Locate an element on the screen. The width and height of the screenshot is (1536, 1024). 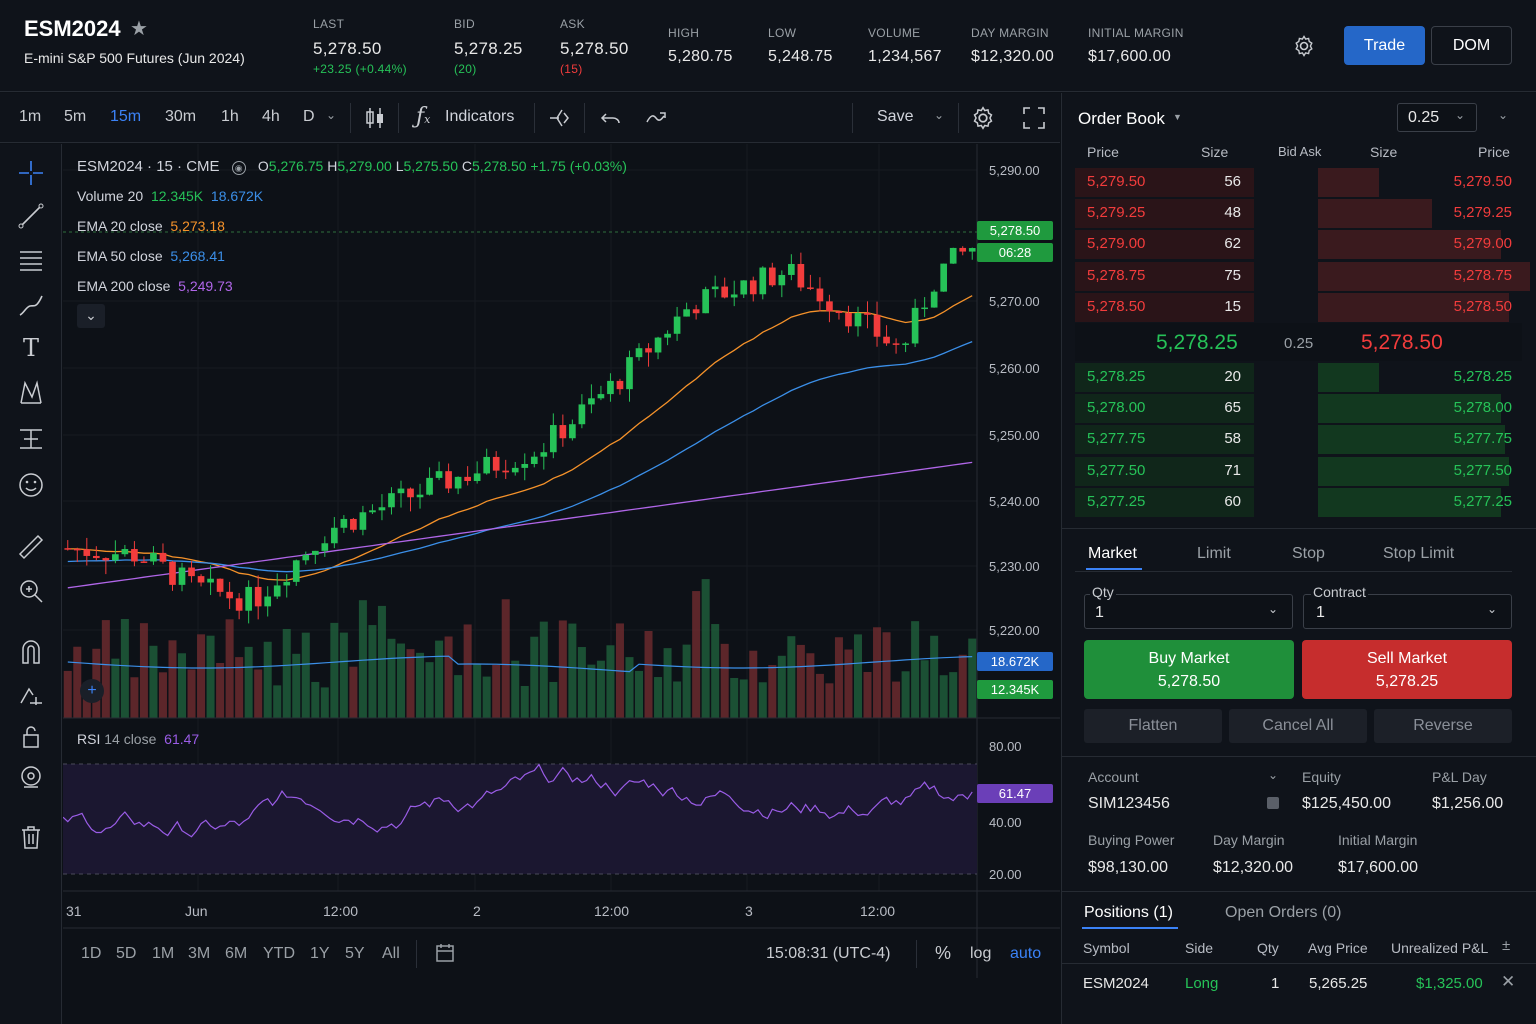
trend-line-icon is located at coordinates (31, 216).